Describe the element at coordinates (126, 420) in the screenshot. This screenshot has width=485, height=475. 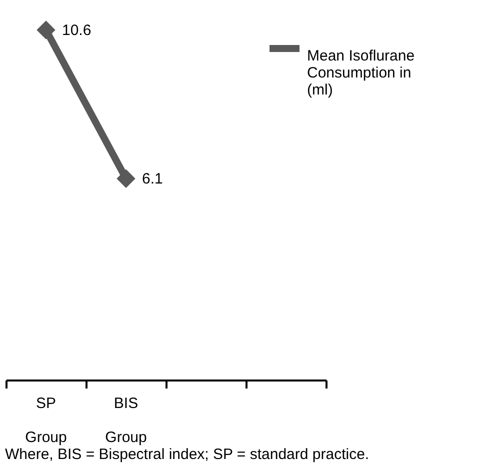
I see `x-tick-label: BIS Group` at that location.